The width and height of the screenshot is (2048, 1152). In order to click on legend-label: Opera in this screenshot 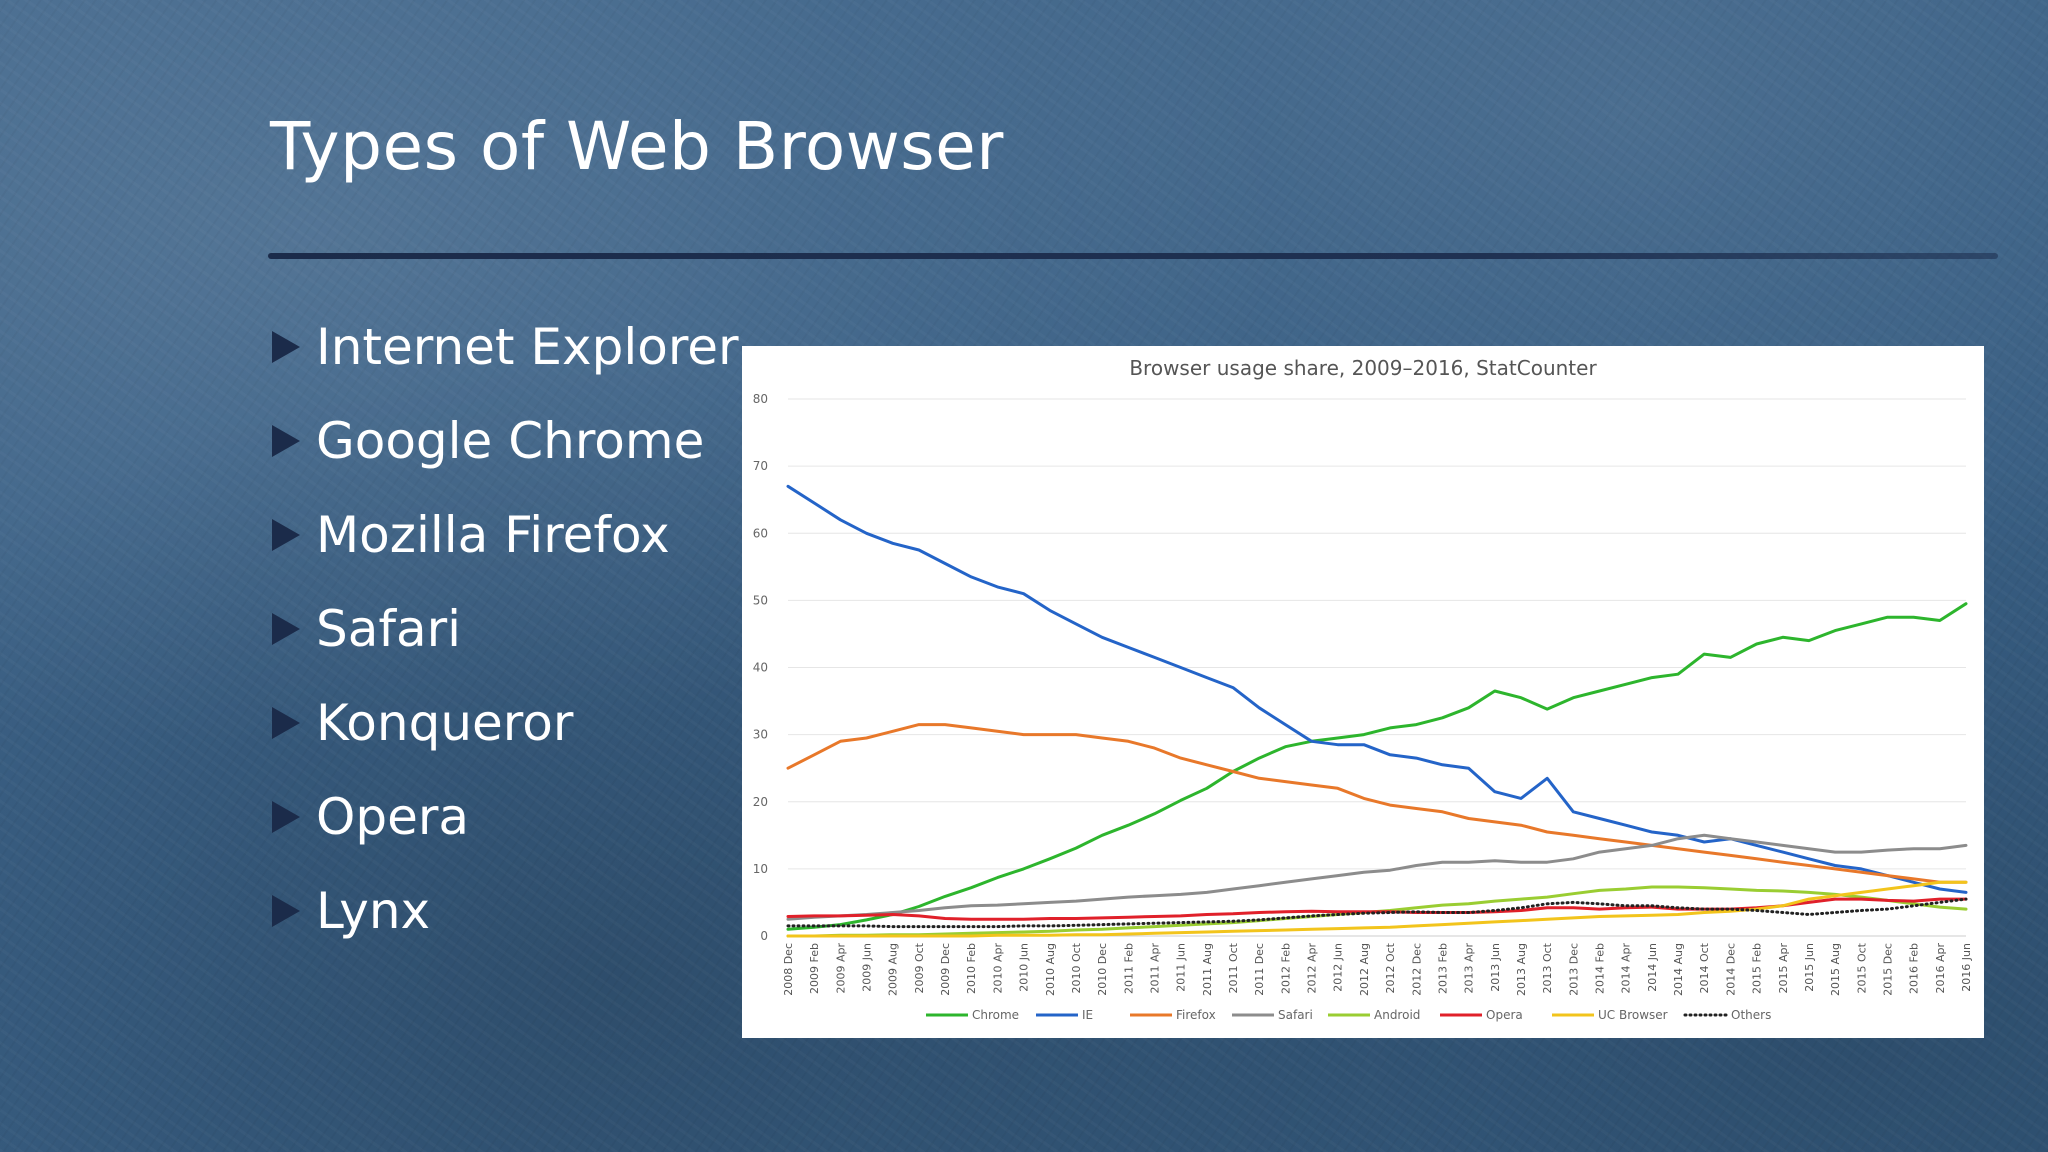, I will do `click(1504, 1015)`.